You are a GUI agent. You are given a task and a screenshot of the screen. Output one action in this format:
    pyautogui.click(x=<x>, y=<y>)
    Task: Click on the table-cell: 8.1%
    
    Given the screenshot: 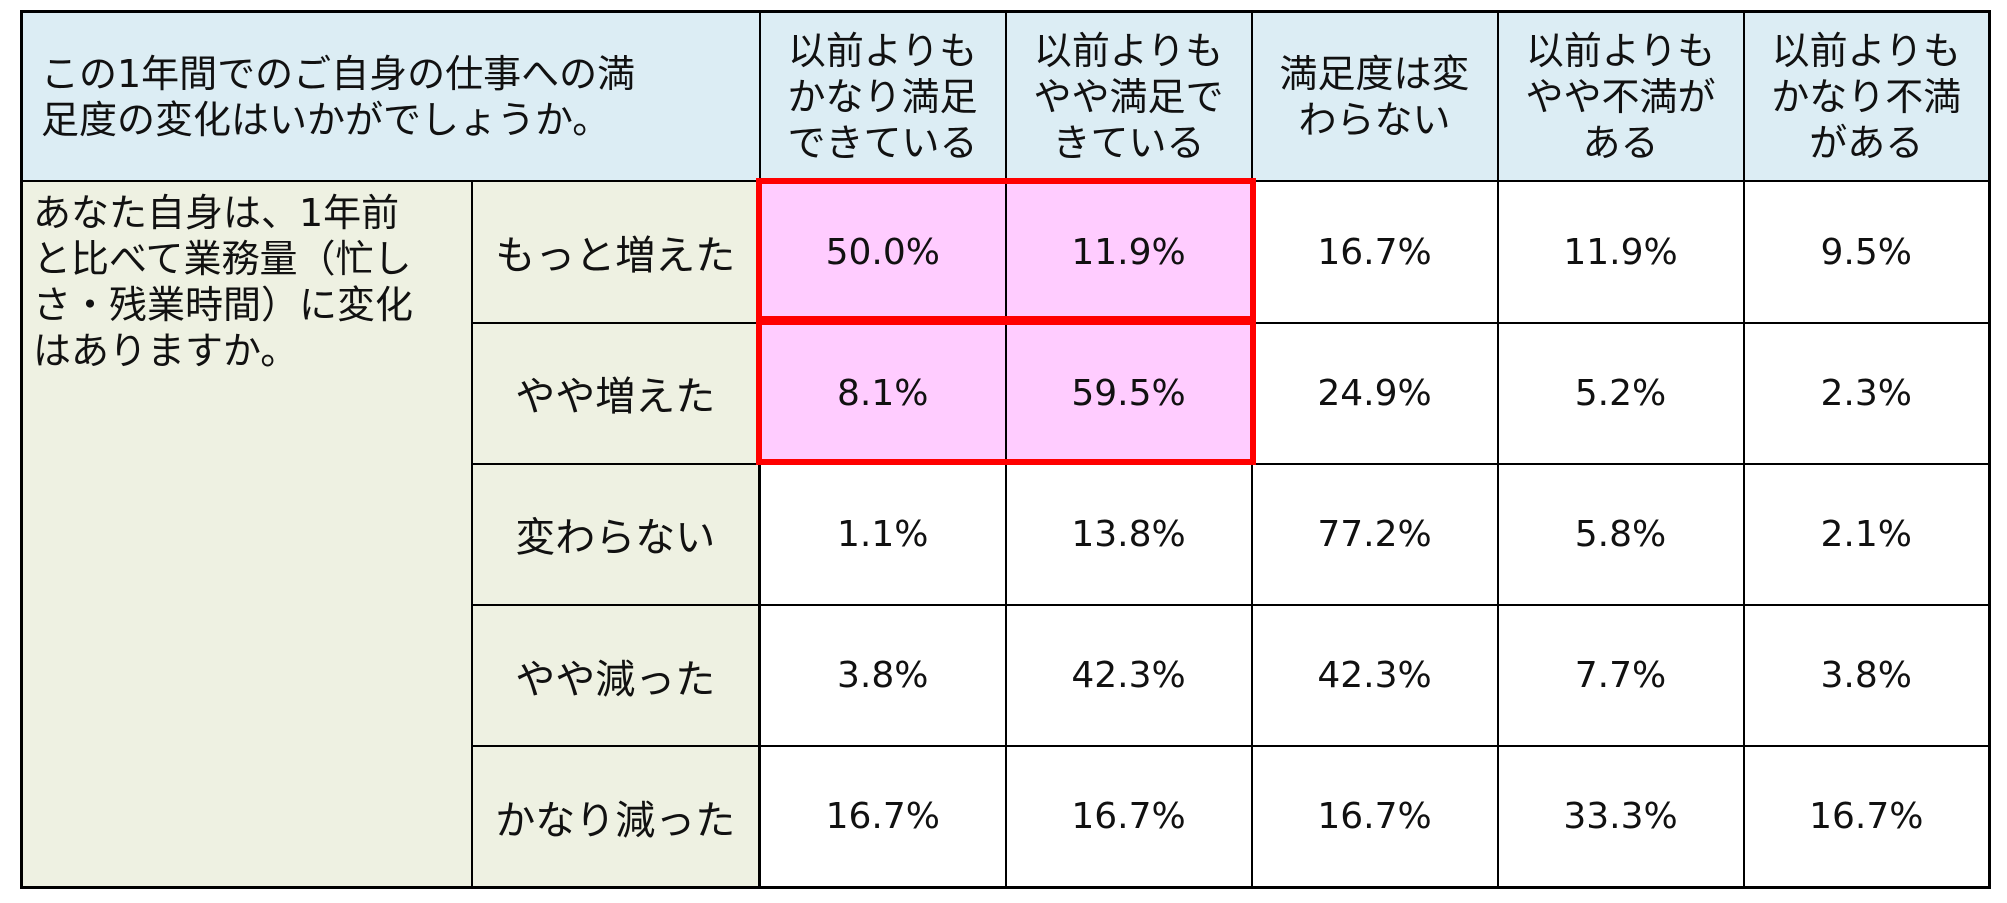 What is the action you would take?
    pyautogui.click(x=882, y=393)
    